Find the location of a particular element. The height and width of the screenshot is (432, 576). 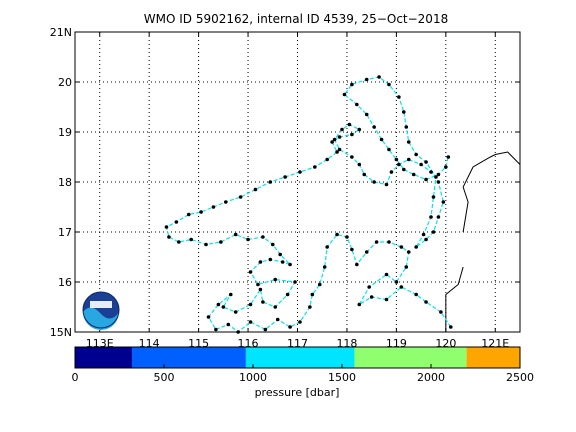

lat-tick-label: 16 is located at coordinates (65, 282).